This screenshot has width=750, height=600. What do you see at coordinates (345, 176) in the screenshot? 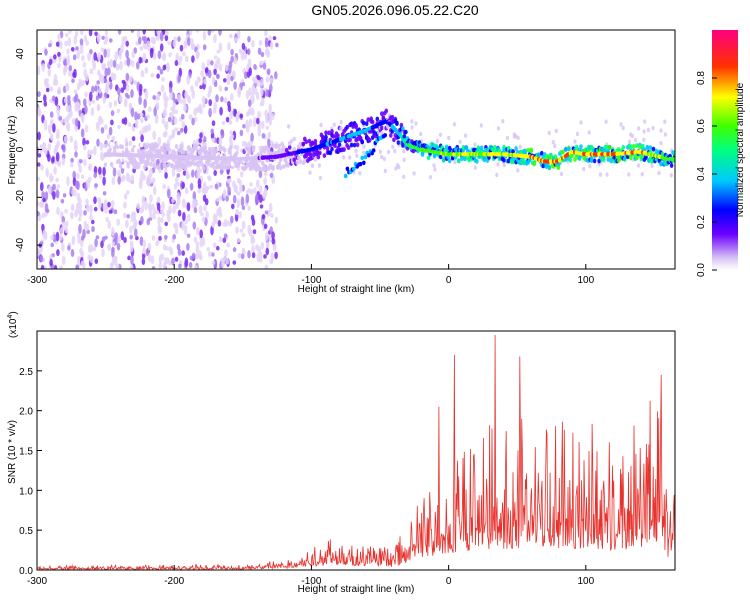
I see `branch-cell` at bounding box center [345, 176].